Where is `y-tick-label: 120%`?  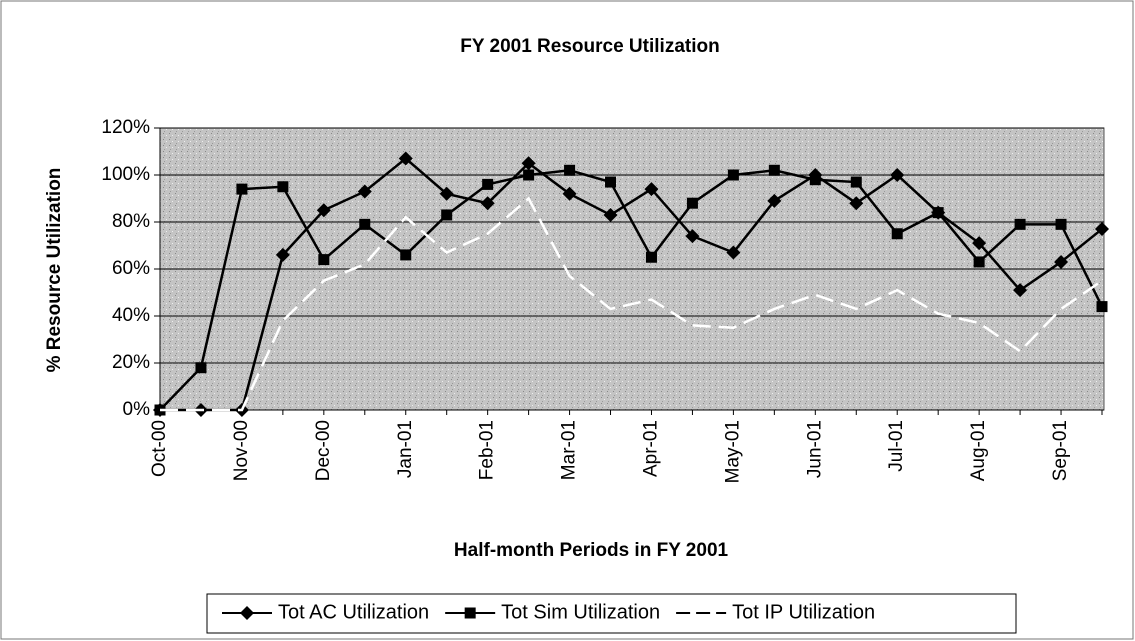
y-tick-label: 120% is located at coordinates (125, 127).